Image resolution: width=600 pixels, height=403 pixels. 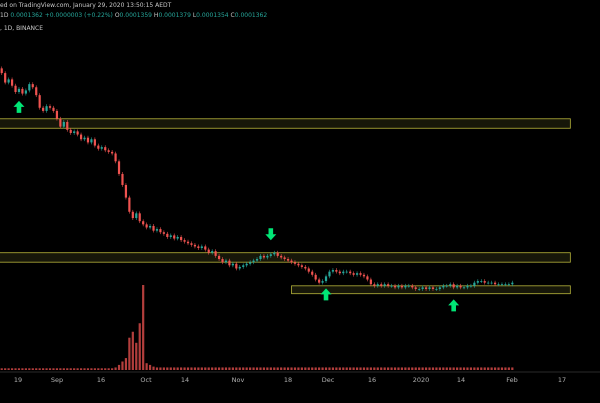 I want to click on time-axis: 19 Sep 16 Oct 14 Nov 18 Dec 16 2020 14 Feb 17, so click(x=290, y=380).